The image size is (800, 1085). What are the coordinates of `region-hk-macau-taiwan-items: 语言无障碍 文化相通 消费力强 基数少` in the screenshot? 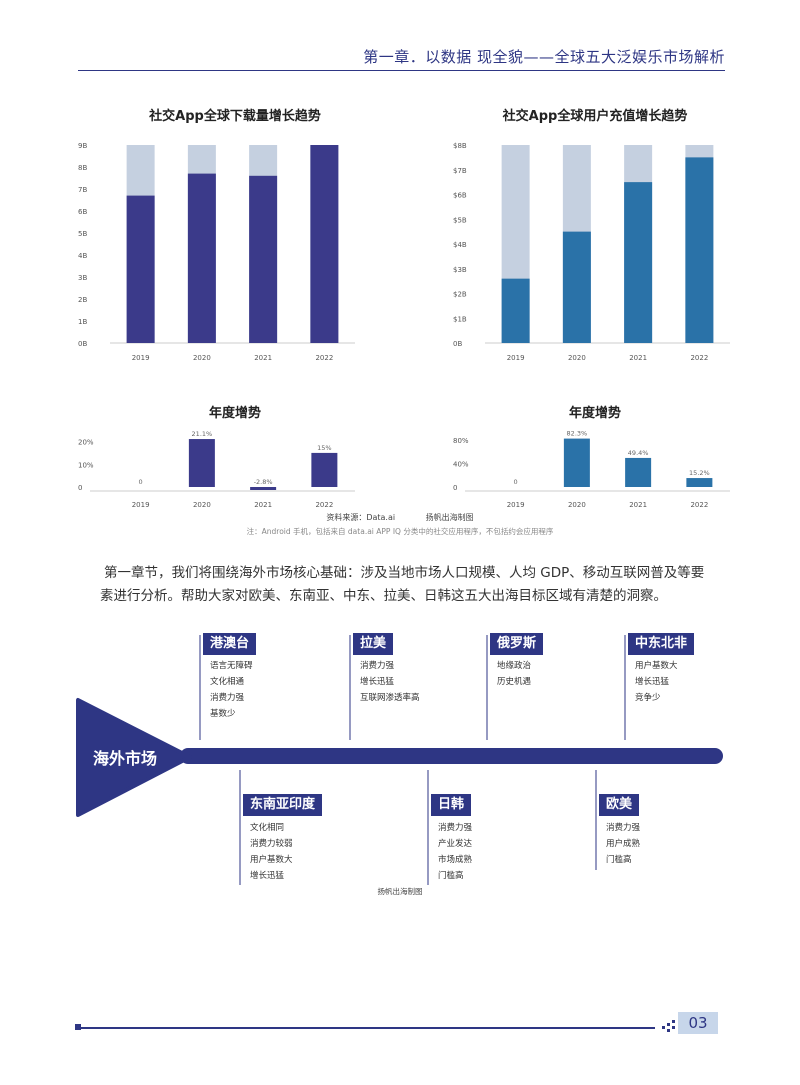 It's located at (231, 690).